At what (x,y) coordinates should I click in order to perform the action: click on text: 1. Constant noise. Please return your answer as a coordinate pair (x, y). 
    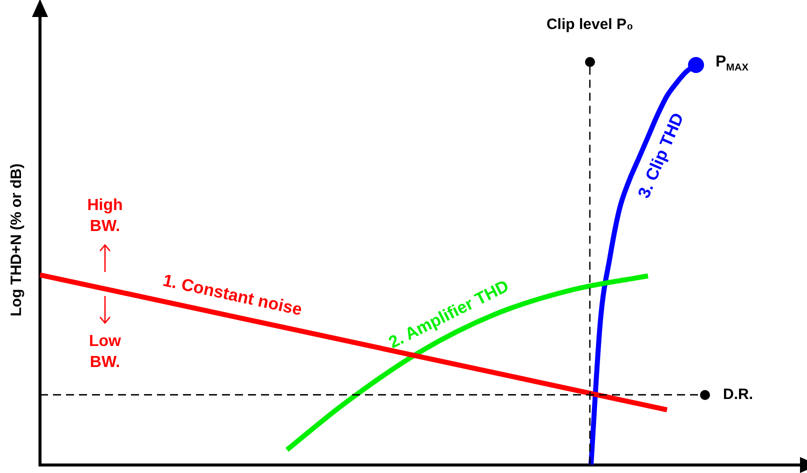
    Looking at the image, I should click on (232, 295).